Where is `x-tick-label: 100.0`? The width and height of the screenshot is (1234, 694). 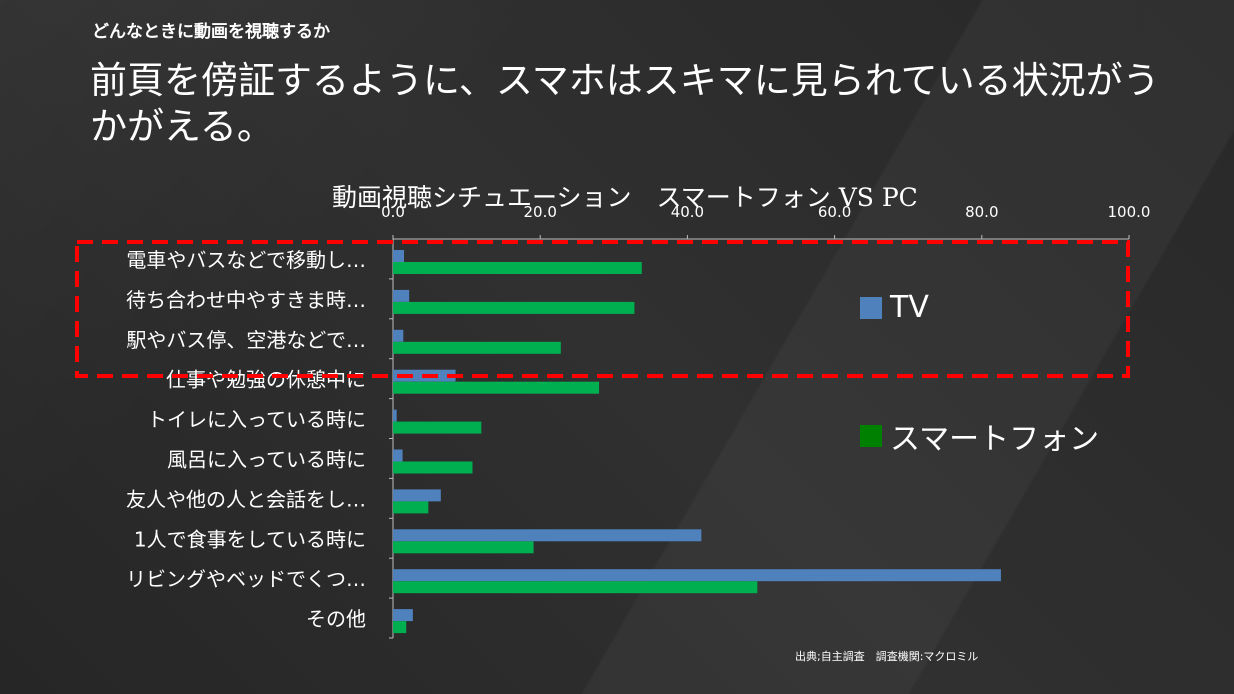
x-tick-label: 100.0 is located at coordinates (1129, 212).